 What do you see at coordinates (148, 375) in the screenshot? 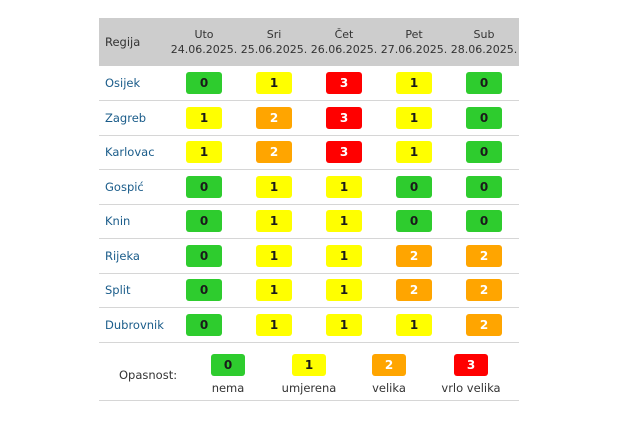
I see `legend-title: Opasnost:` at bounding box center [148, 375].